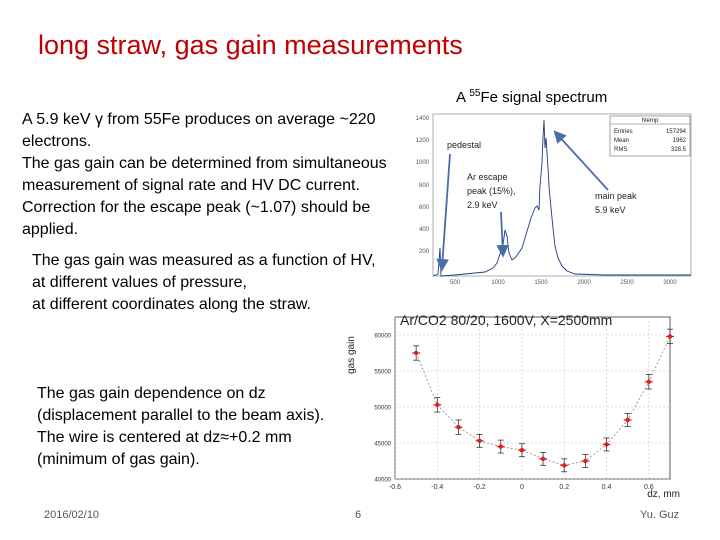 The height and width of the screenshot is (540, 720). Describe the element at coordinates (541, 283) in the screenshot. I see `spectrum-x-tick: 1500` at that location.